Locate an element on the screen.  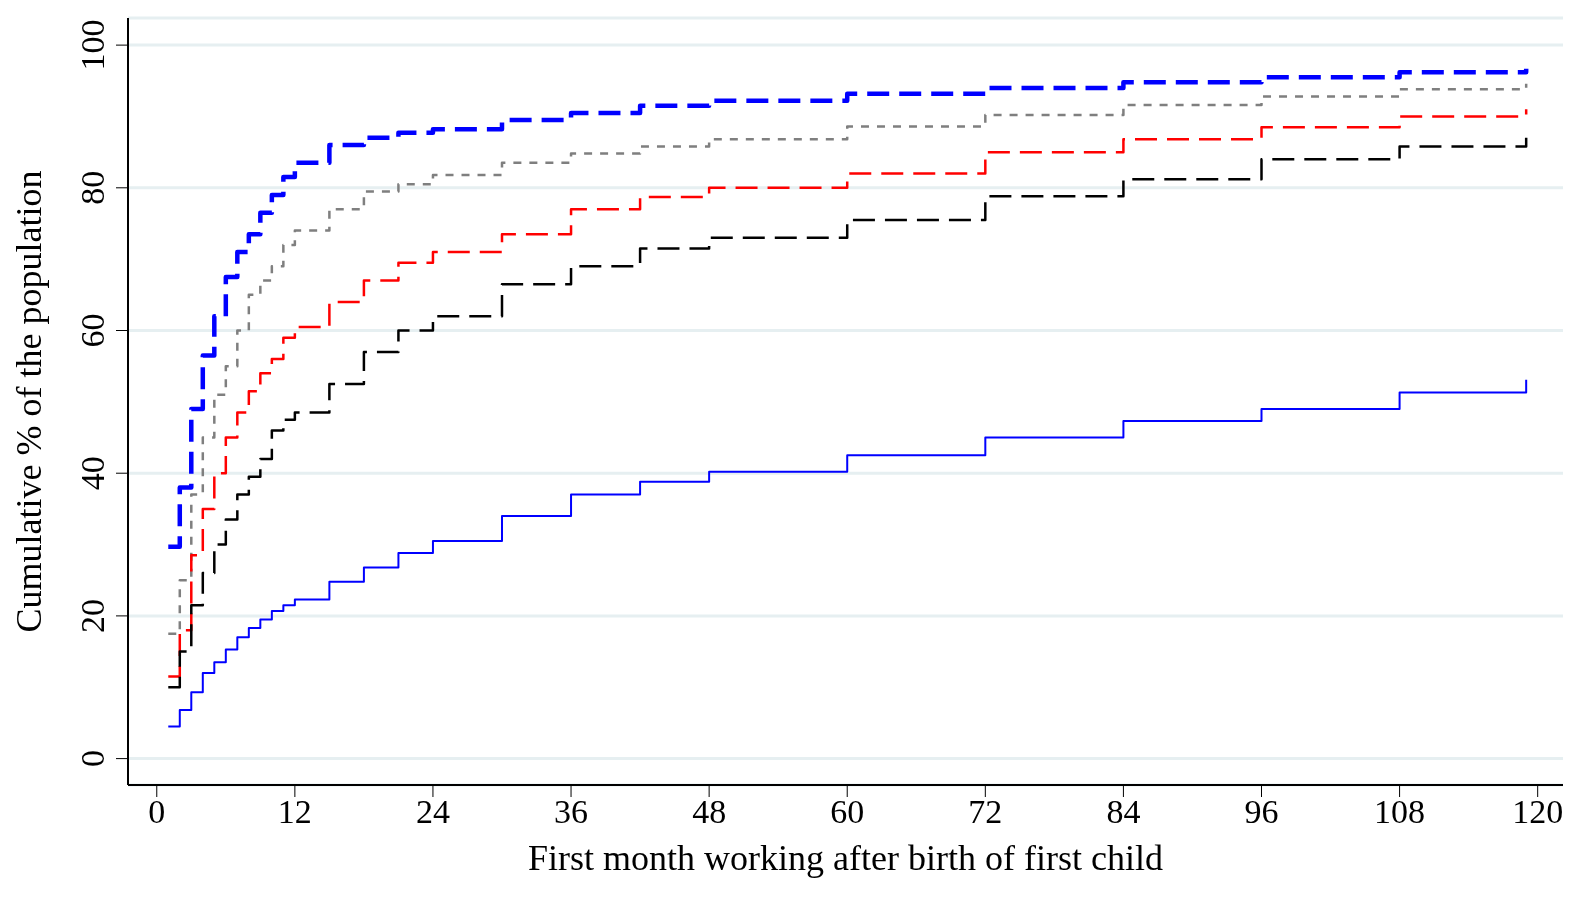
x-tick-label: 0 is located at coordinates (157, 812).